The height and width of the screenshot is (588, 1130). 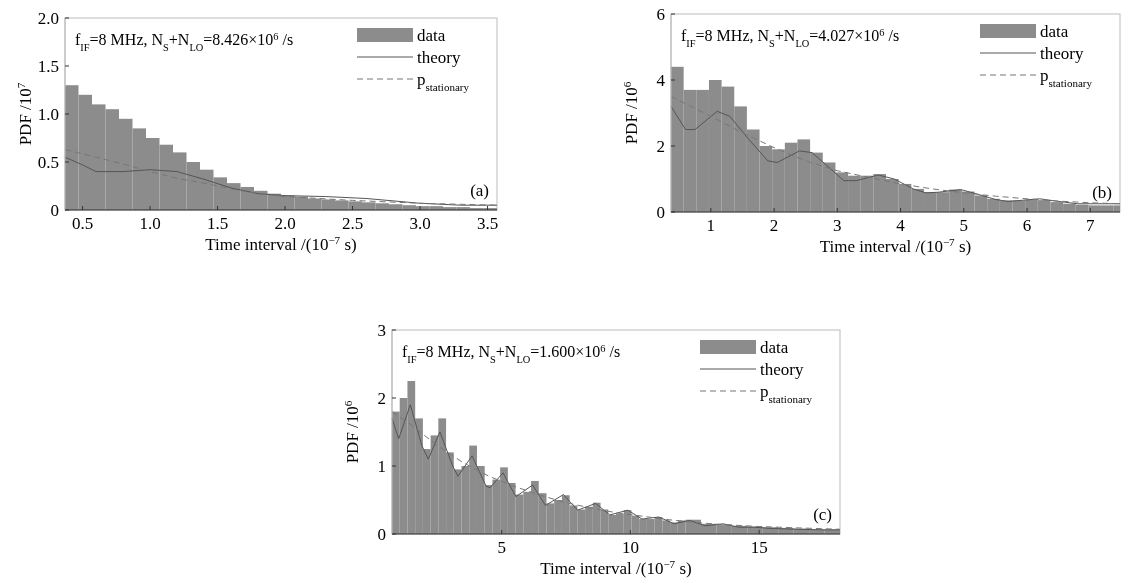 What do you see at coordinates (1091, 225) in the screenshot?
I see `x-tick-label: 7` at bounding box center [1091, 225].